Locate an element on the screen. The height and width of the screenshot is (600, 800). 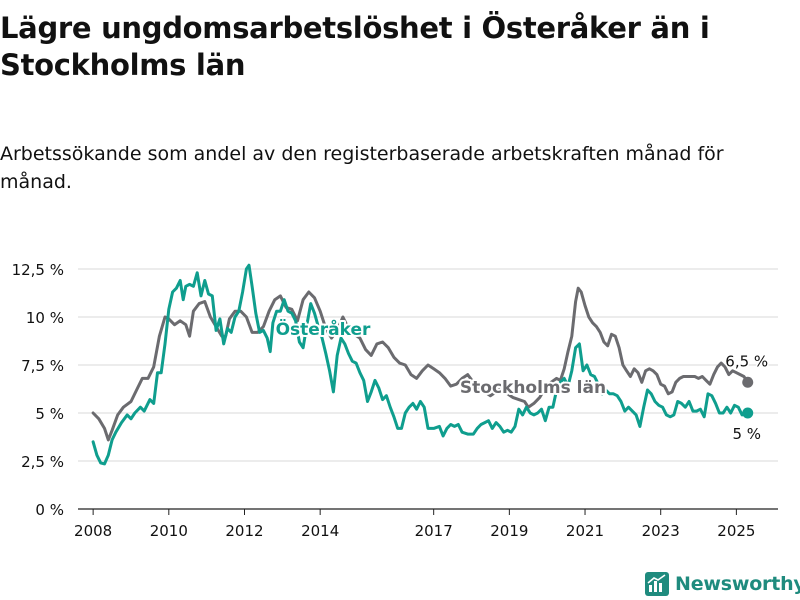
y-tick-label: 10 % is located at coordinates (45, 318).